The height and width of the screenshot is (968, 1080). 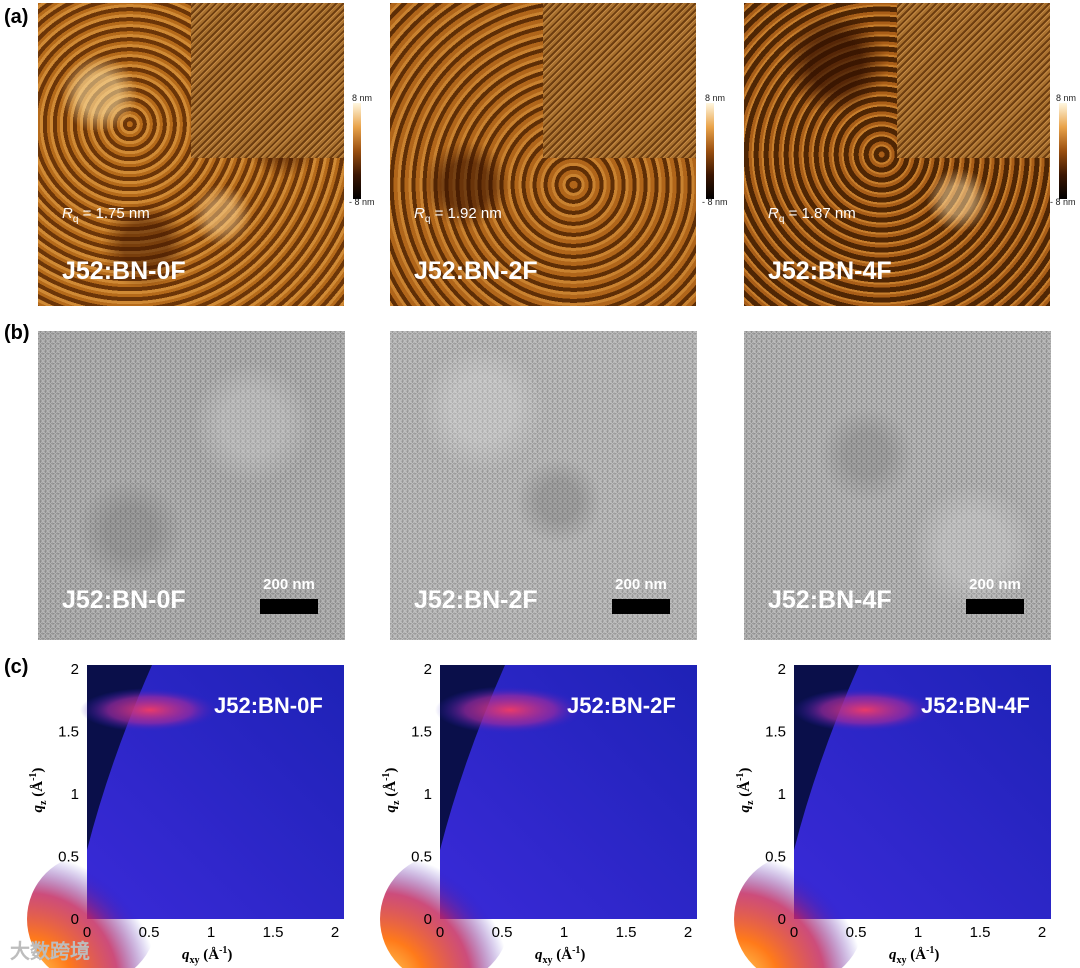 What do you see at coordinates (897, 485) in the screenshot?
I see `tem-panel-4f: J52:BN-4F 200 nm` at bounding box center [897, 485].